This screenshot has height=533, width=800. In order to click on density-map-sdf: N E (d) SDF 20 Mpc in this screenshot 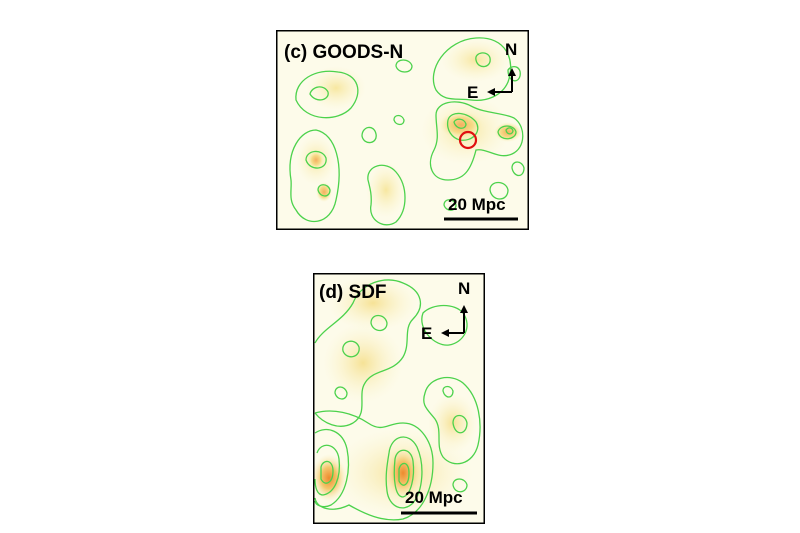, I will do `click(399, 398)`.